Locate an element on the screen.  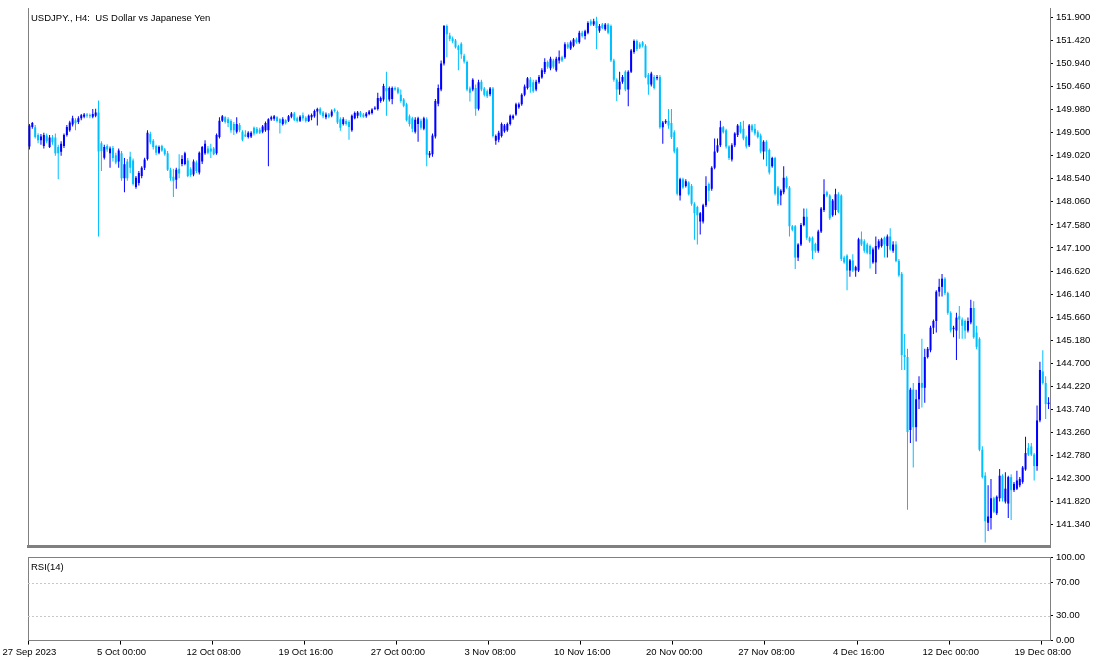
y-tick-label: 149.020 is located at coordinates (1073, 155).